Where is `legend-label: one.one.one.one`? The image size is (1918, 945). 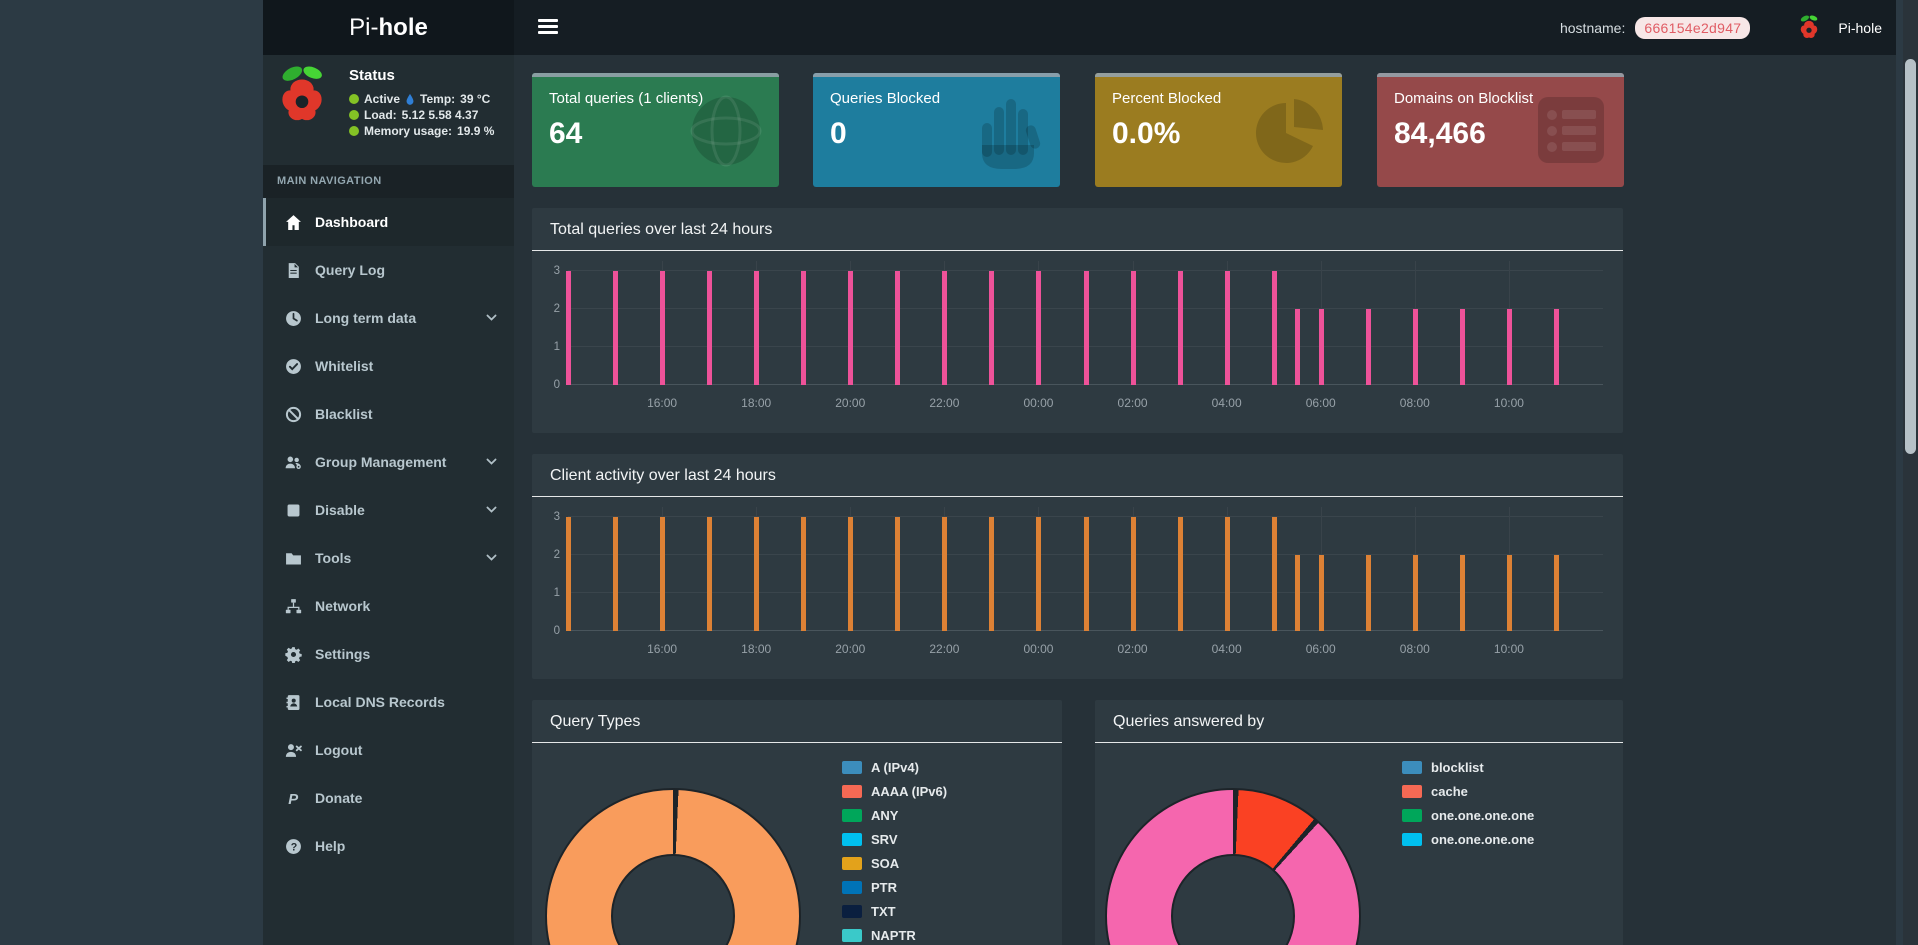 legend-label: one.one.one.one is located at coordinates (1483, 839).